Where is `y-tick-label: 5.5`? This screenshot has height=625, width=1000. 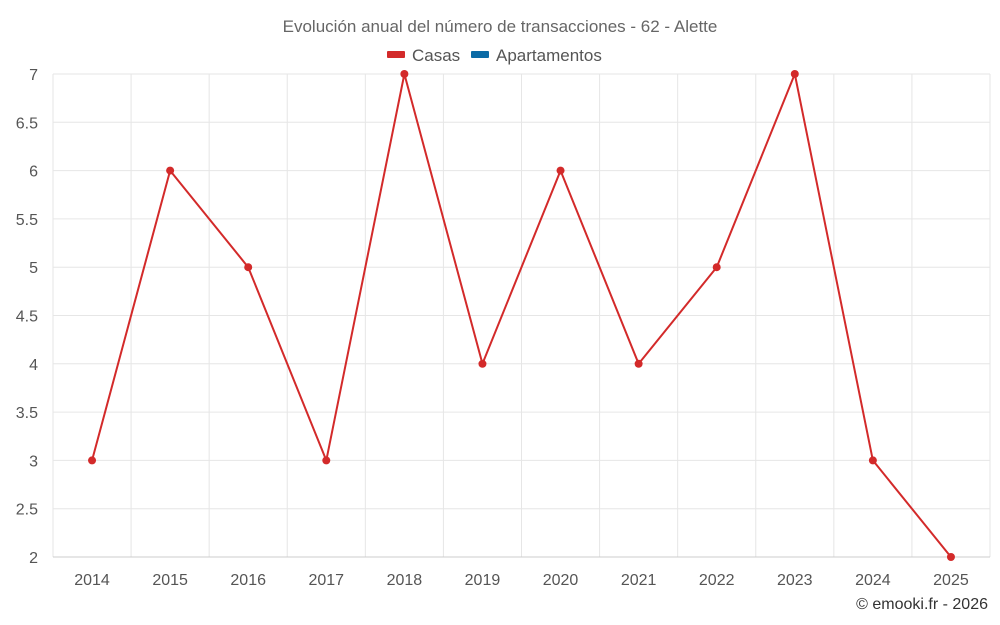 y-tick-label: 5.5 is located at coordinates (27, 220).